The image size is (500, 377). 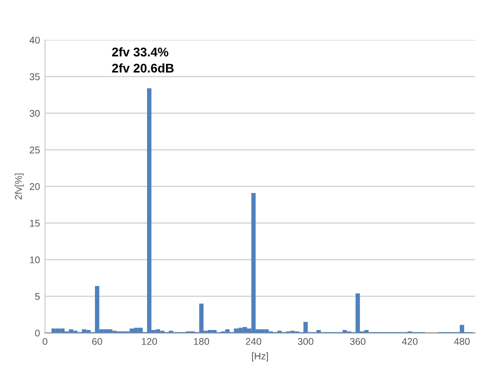 I want to click on x-tick-label: 360, so click(x=358, y=341).